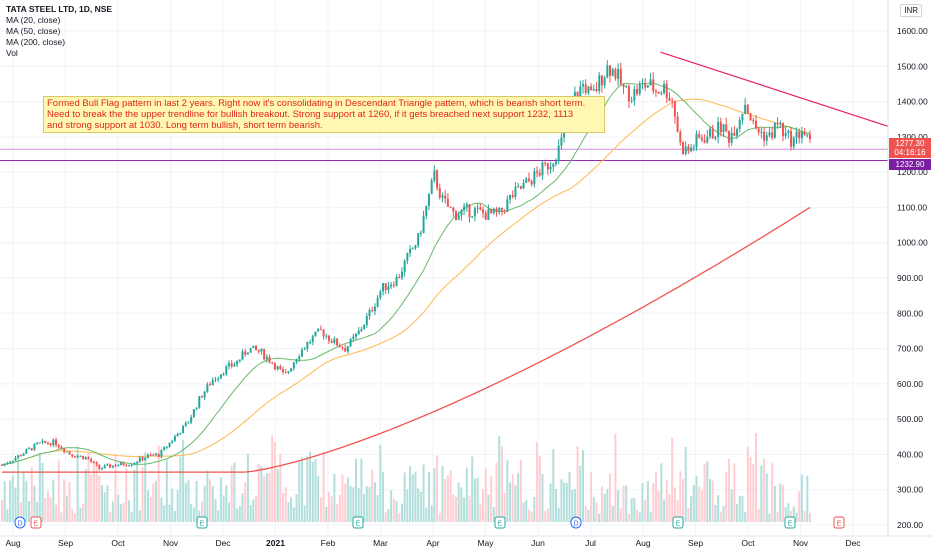  What do you see at coordinates (912, 137) in the screenshot?
I see `price-tick-label: 1300.00` at bounding box center [912, 137].